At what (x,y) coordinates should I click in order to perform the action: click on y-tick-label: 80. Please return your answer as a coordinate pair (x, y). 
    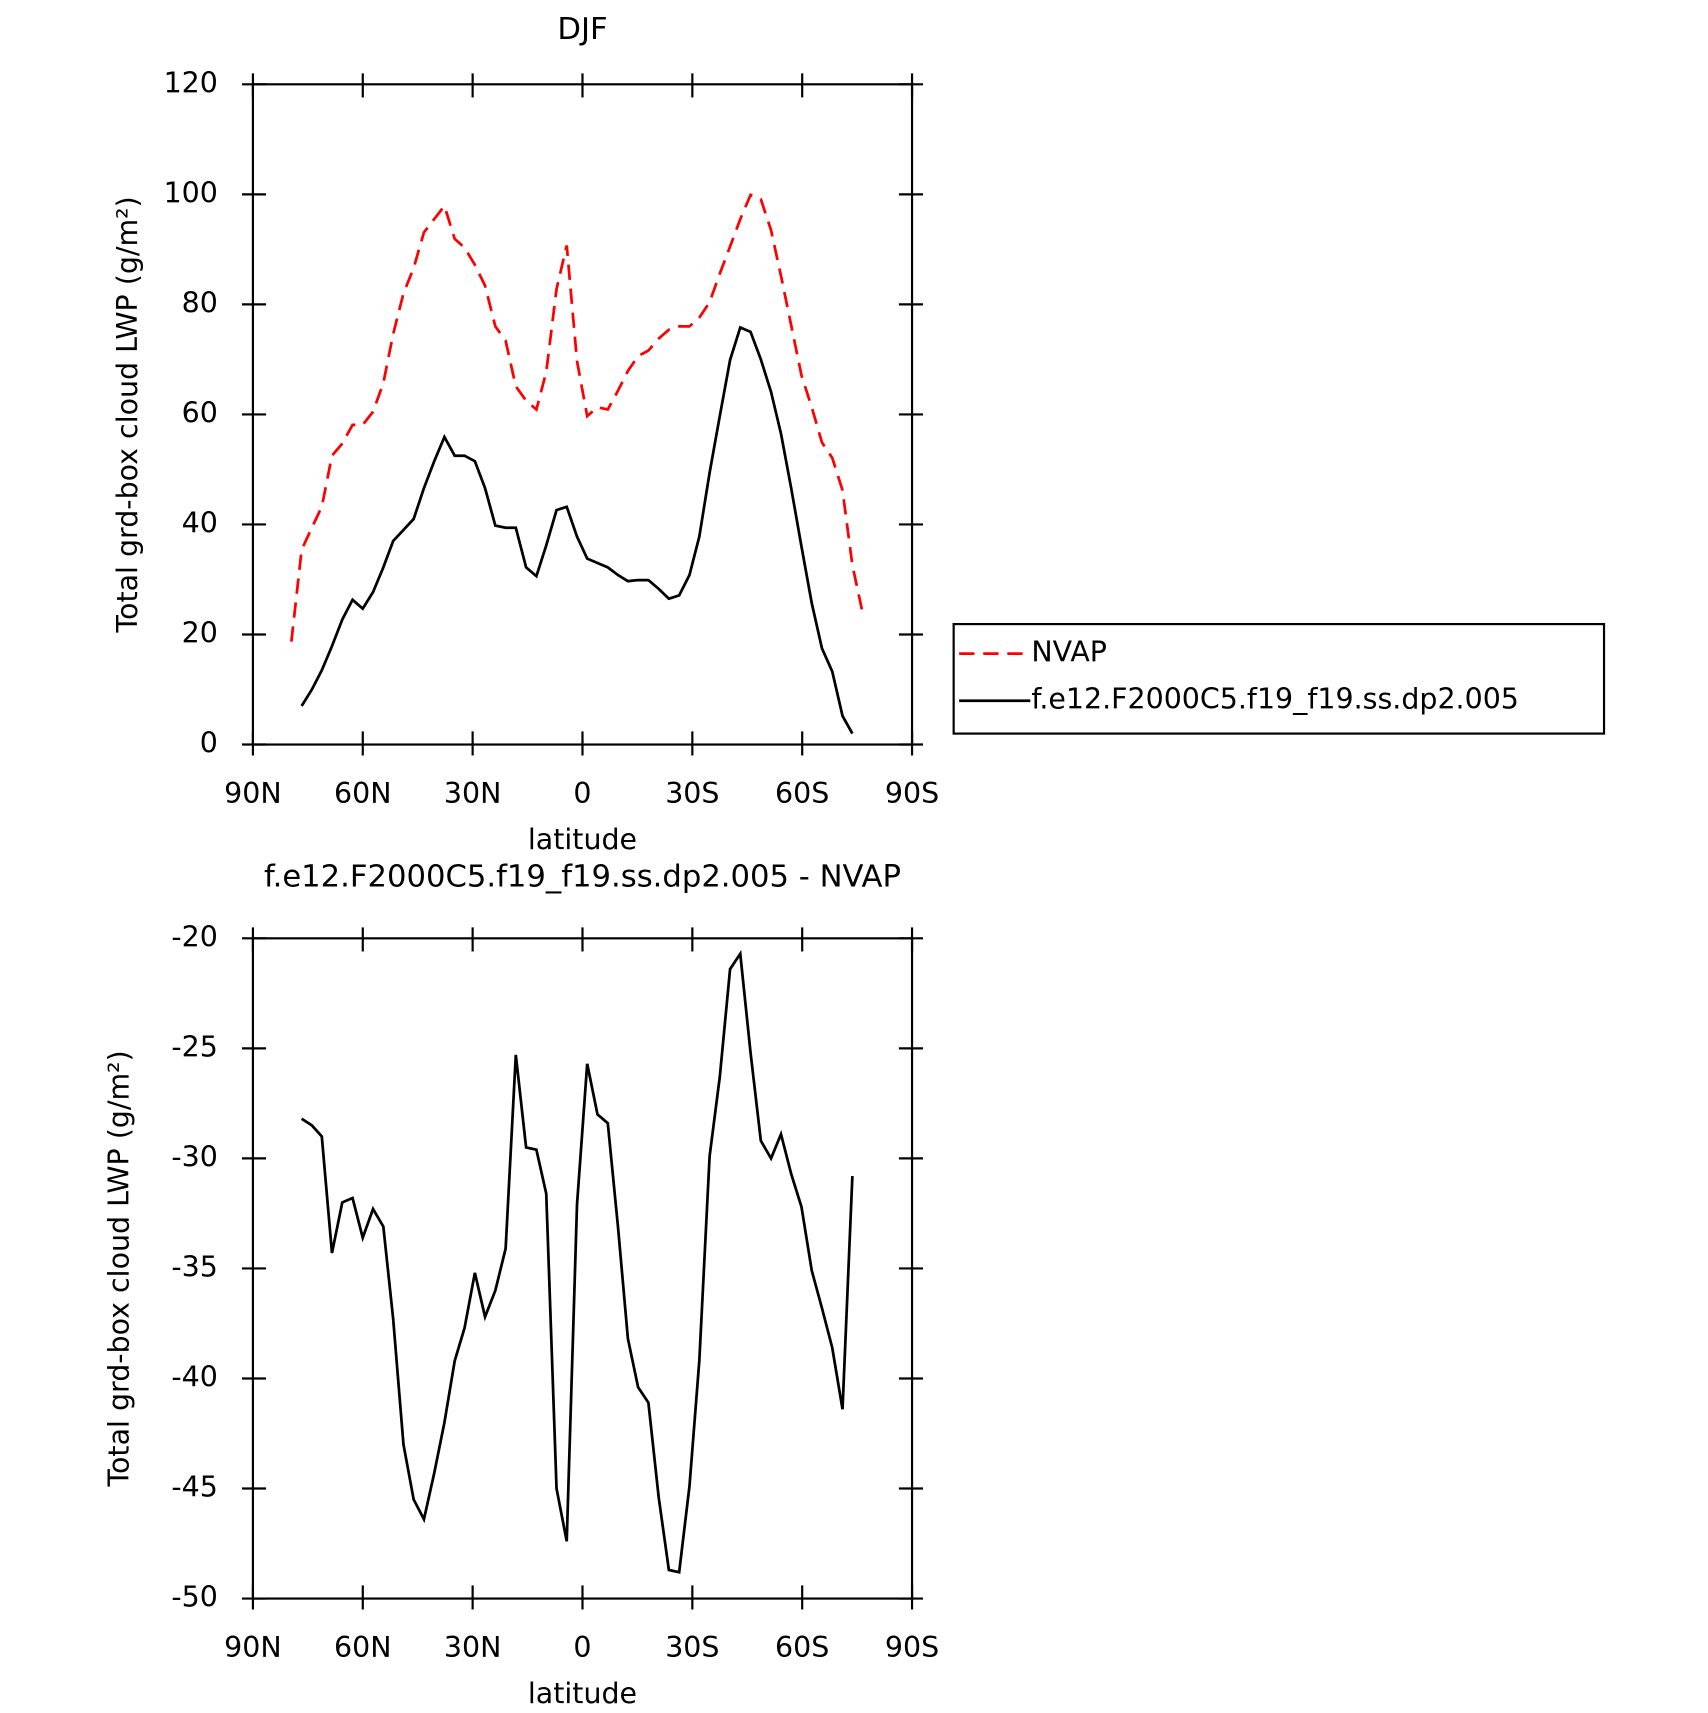
    Looking at the image, I should click on (200, 302).